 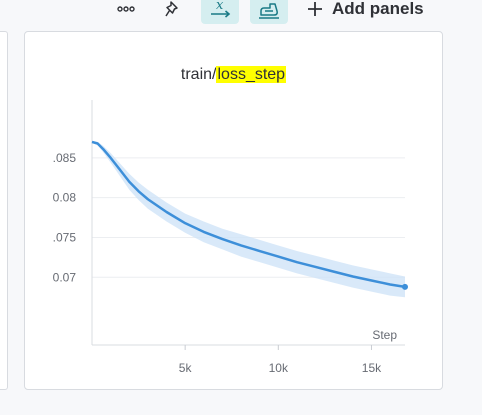 I want to click on title-highlight: loss_step, so click(x=251, y=74).